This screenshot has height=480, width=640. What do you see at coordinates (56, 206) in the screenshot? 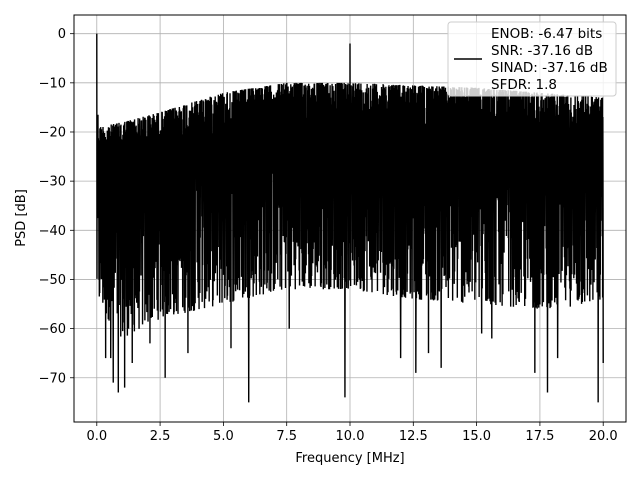
I see `y-axis-ticks: 0 −10 −20 −30 −40 −50 −60 −70` at bounding box center [56, 206].